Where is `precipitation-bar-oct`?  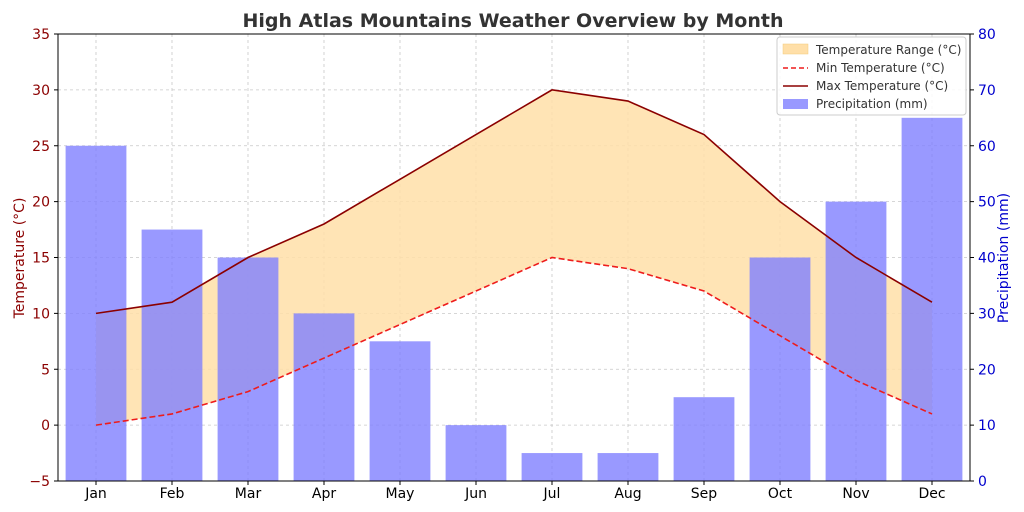
precipitation-bar-oct is located at coordinates (780, 369).